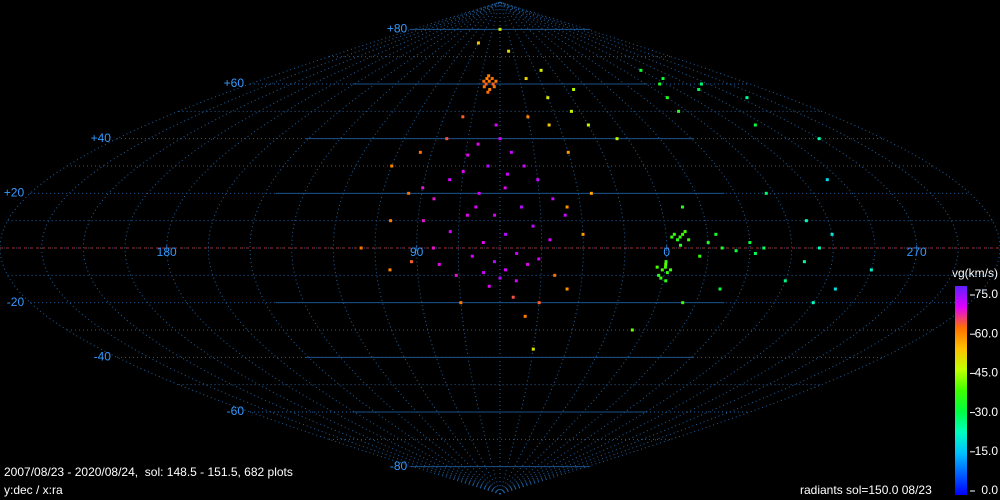 This screenshot has width=1000, height=500. Describe the element at coordinates (399, 466) in the screenshot. I see `y-tick-label: -80` at that location.